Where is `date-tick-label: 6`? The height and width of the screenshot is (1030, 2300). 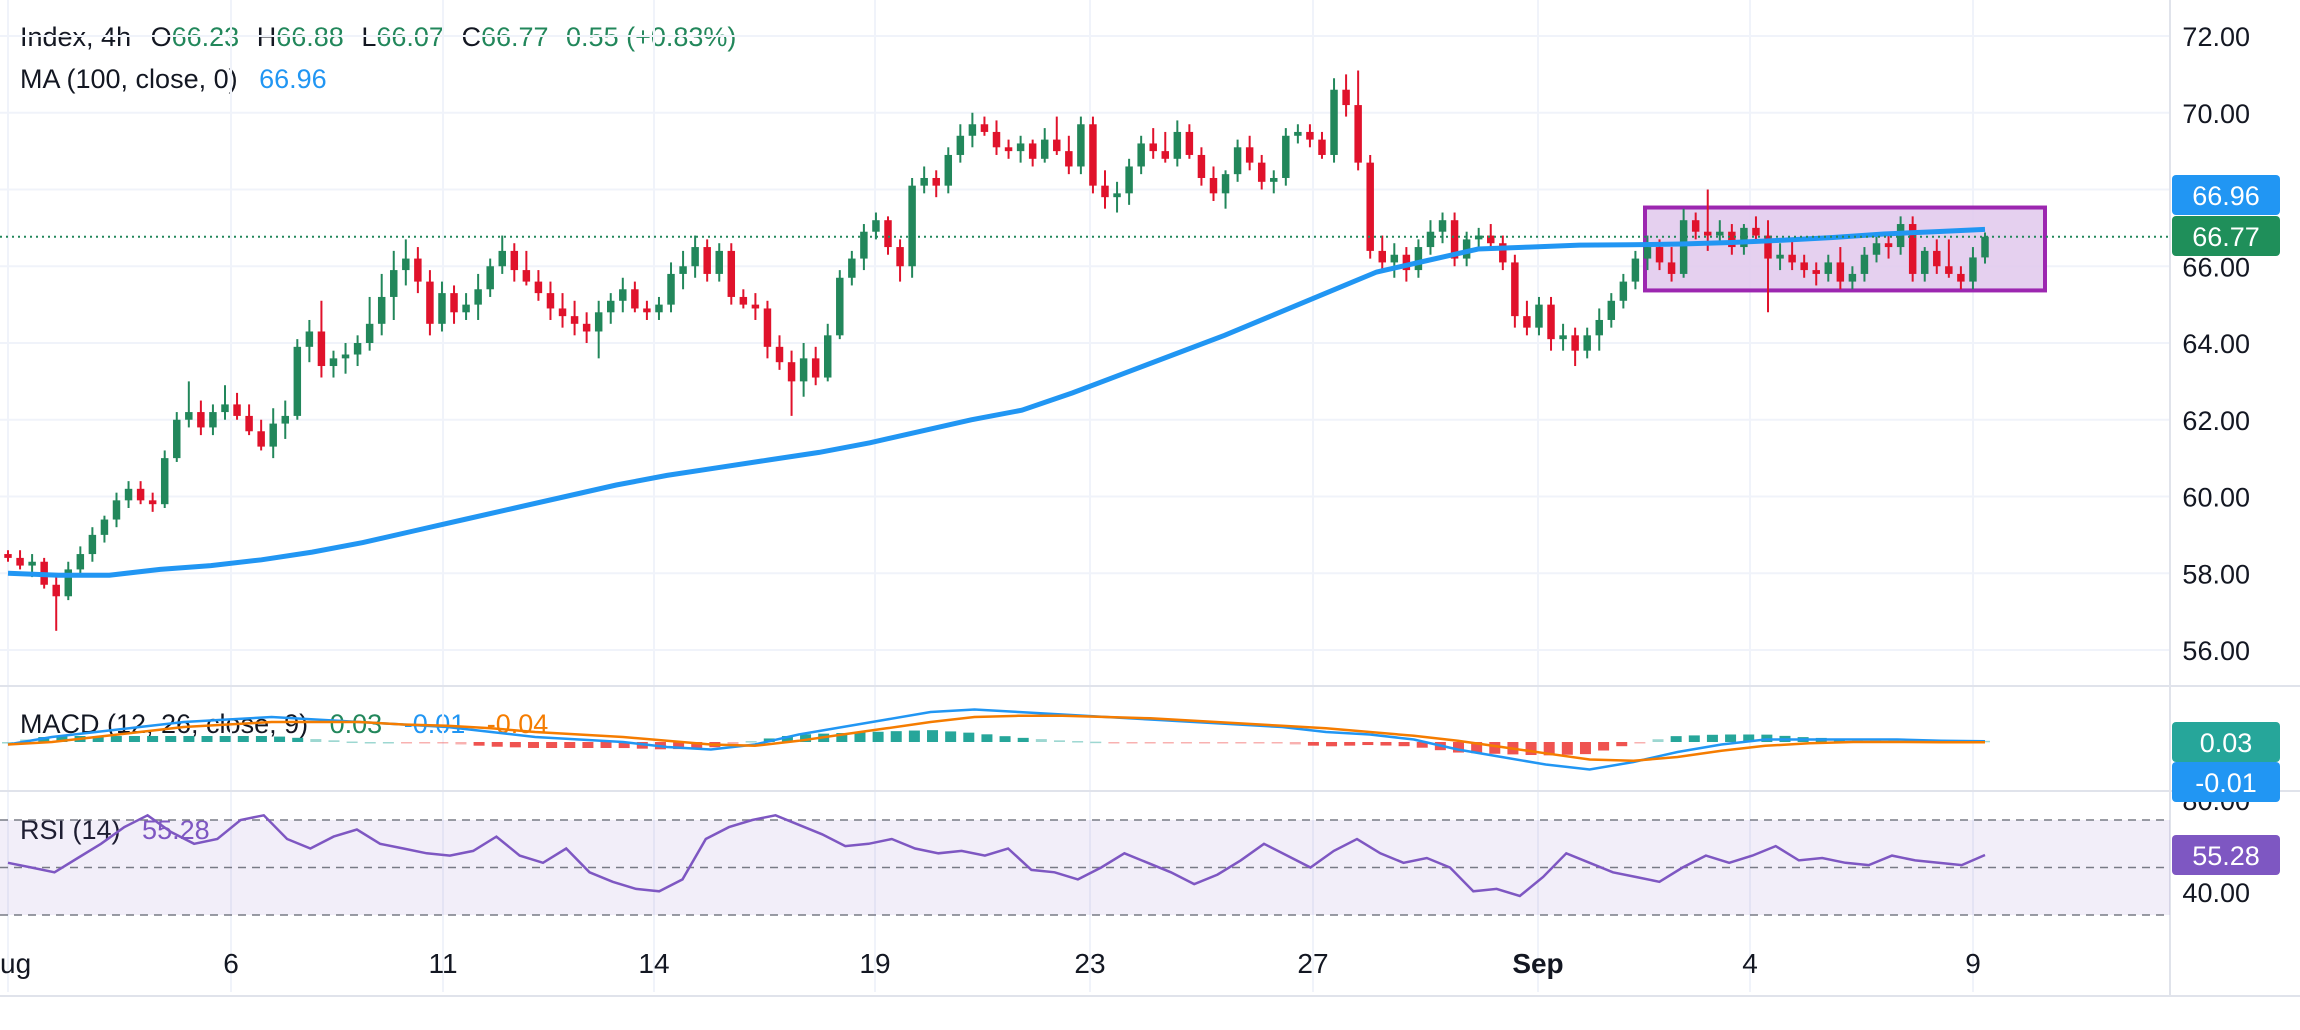
date-tick-label: 6 is located at coordinates (231, 963).